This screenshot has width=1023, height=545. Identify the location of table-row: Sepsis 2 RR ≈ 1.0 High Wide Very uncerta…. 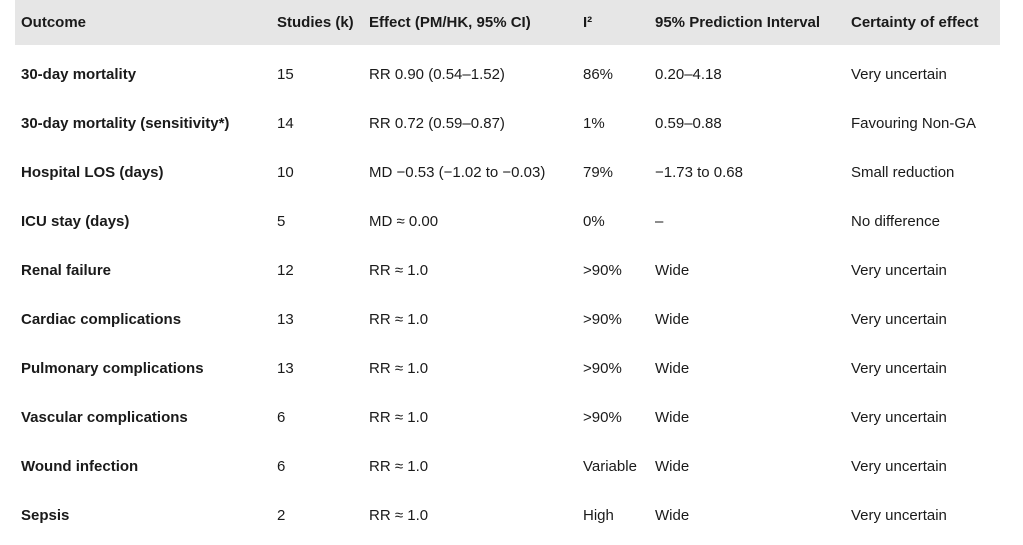
(507, 515).